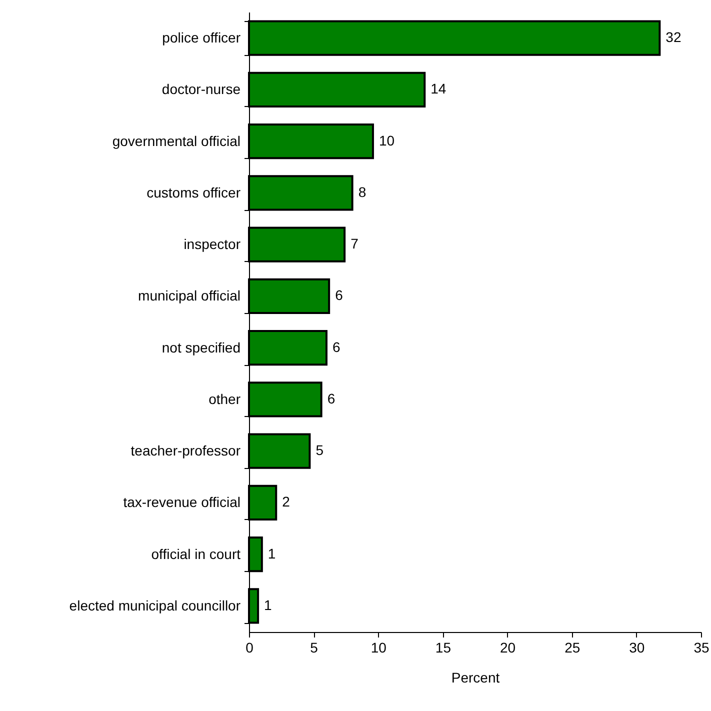 The height and width of the screenshot is (711, 711). Describe the element at coordinates (475, 678) in the screenshot. I see `x-axis-title: Percent` at that location.